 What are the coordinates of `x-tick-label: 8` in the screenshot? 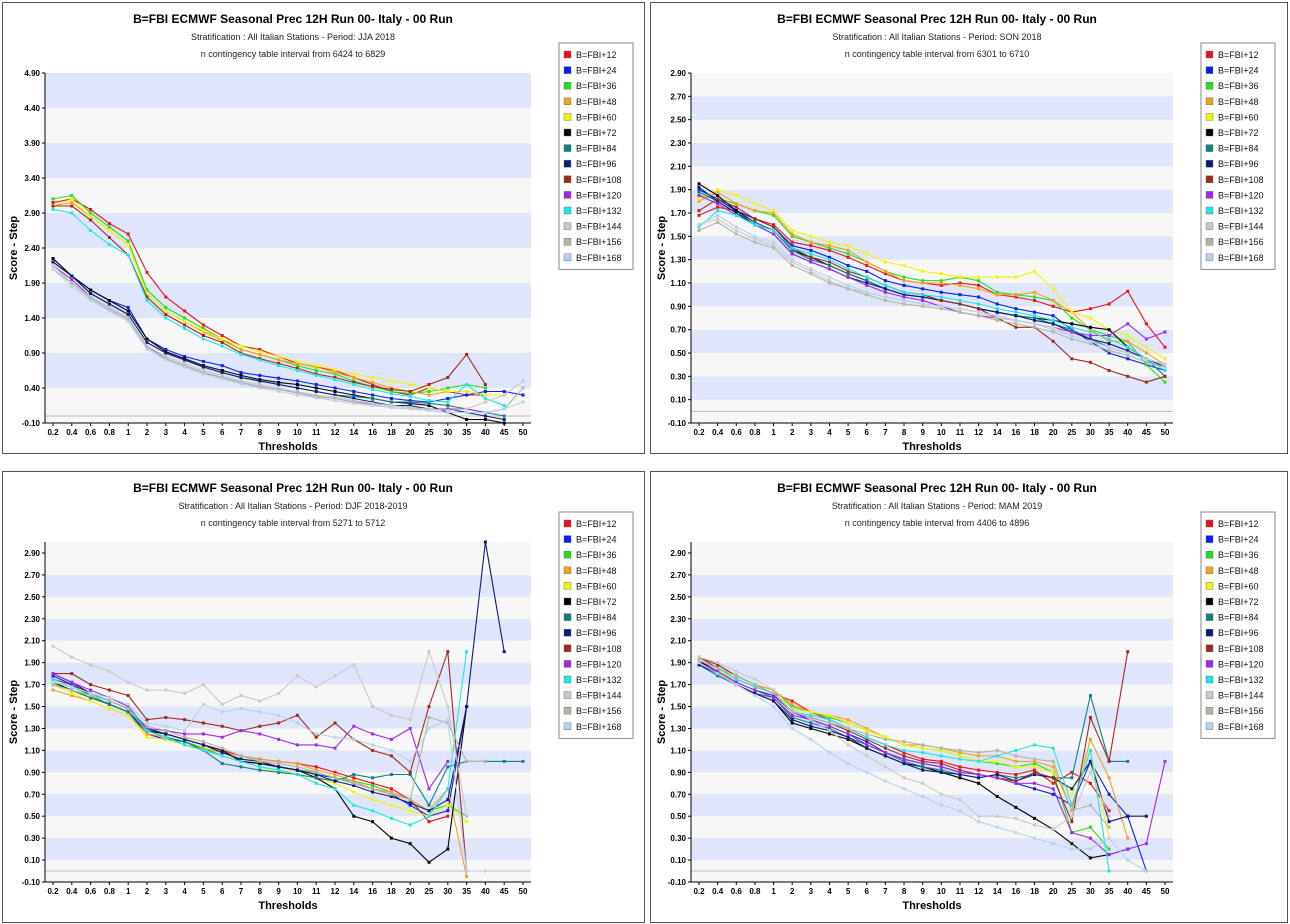 It's located at (904, 432).